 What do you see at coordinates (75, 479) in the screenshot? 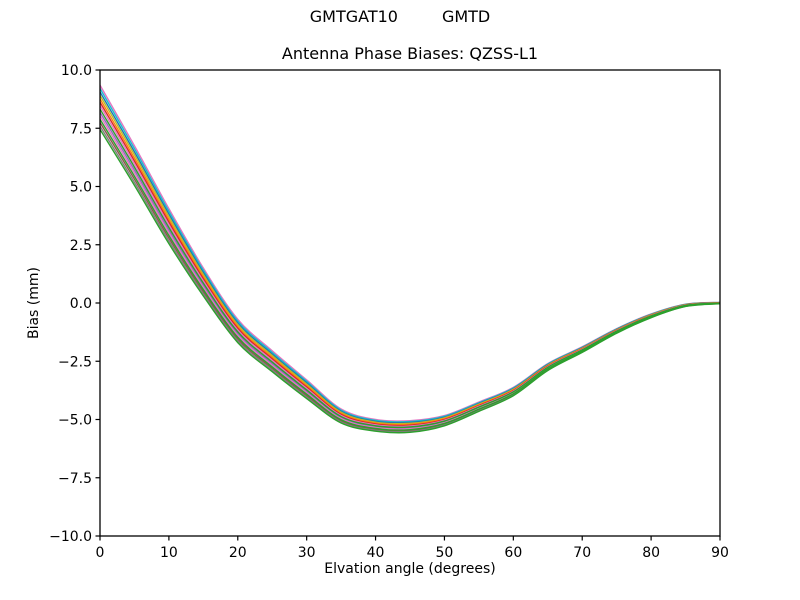
I see `y-tick-label: −7.5` at bounding box center [75, 479].